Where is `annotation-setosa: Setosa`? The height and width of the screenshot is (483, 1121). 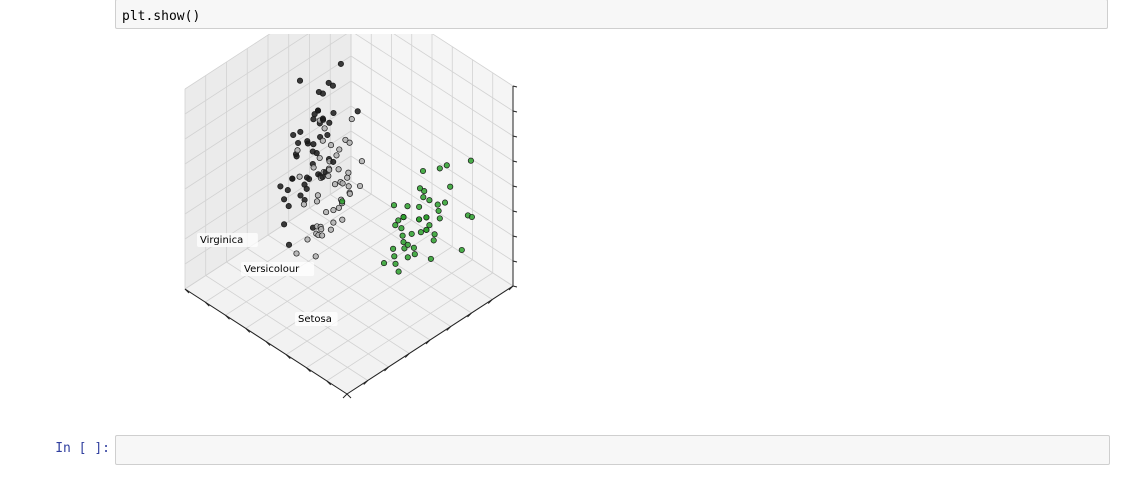 annotation-setosa: Setosa is located at coordinates (315, 319).